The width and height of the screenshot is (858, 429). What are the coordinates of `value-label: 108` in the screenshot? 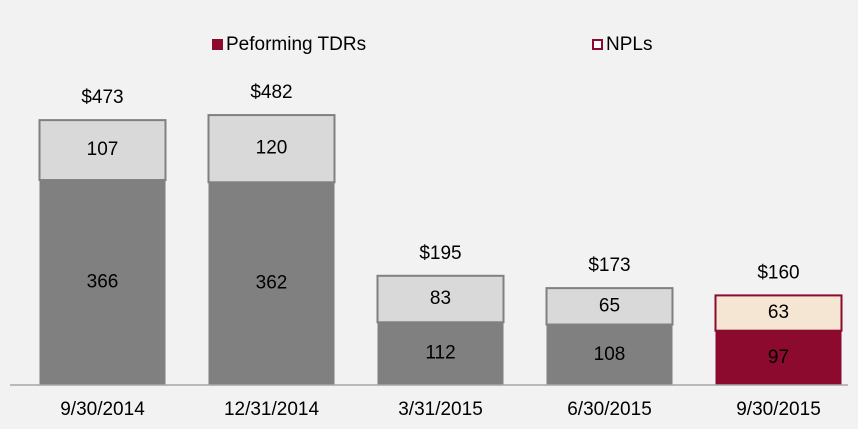 It's located at (610, 354).